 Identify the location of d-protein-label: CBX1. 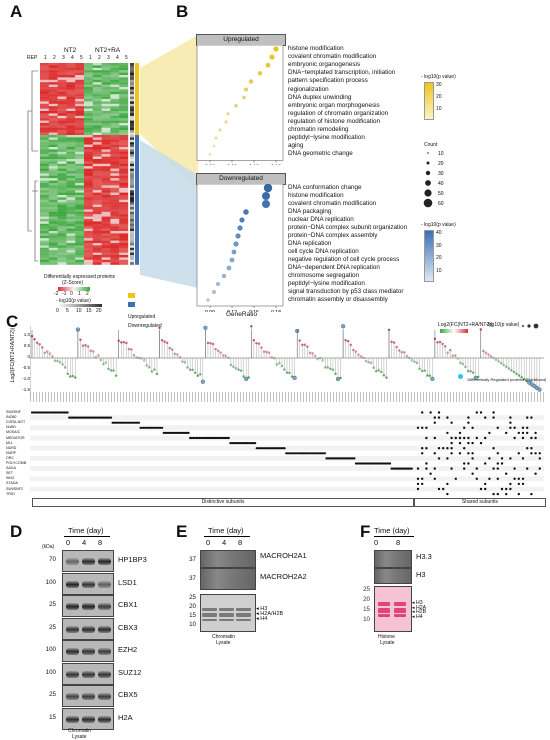
(128, 604).